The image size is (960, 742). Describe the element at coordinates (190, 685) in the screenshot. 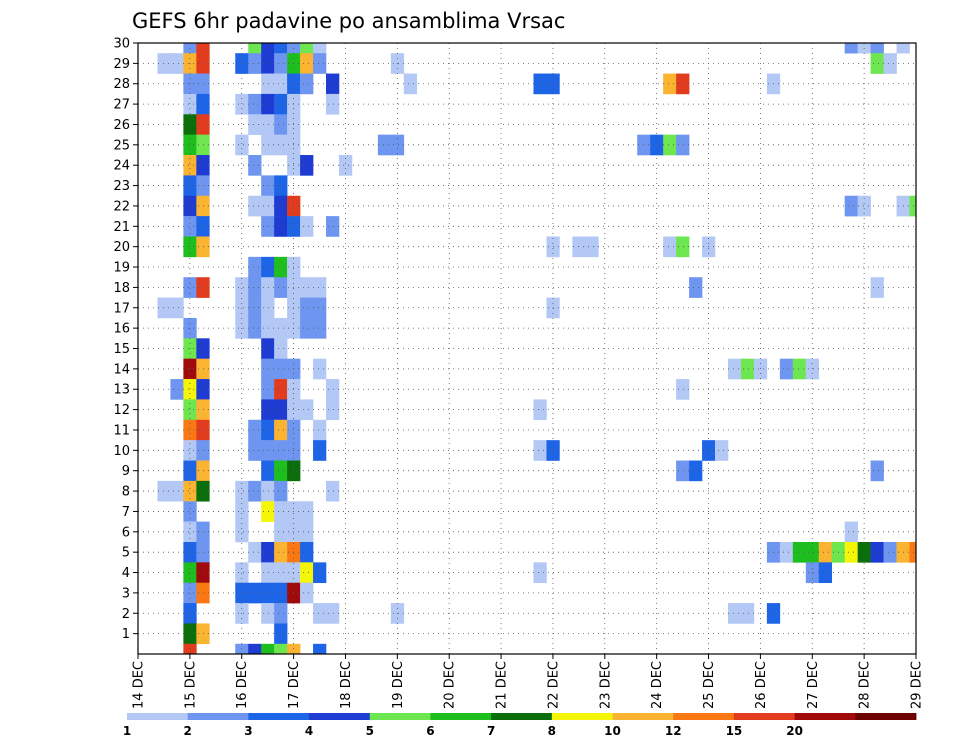

I see `x-tick-label: 15 DEC` at that location.